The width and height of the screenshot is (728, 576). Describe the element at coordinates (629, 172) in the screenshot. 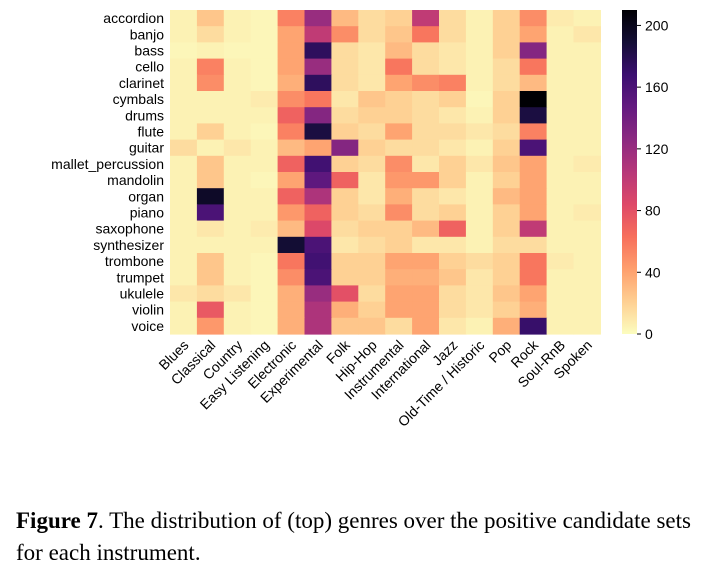

I see `colorbar-gradient` at that location.